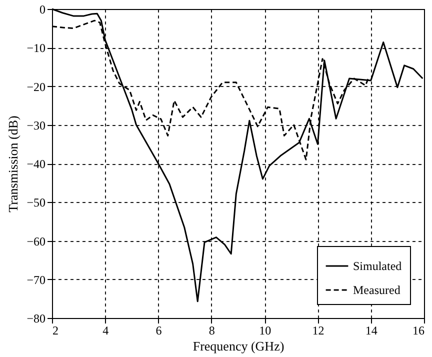 Image resolution: width=432 pixels, height=357 pixels. What do you see at coordinates (159, 331) in the screenshot?
I see `x-tick-label: 6` at bounding box center [159, 331].